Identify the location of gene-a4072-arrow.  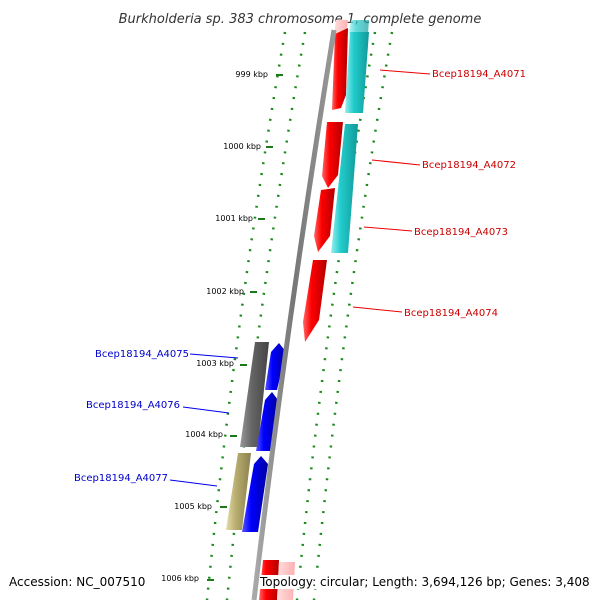
(332, 155).